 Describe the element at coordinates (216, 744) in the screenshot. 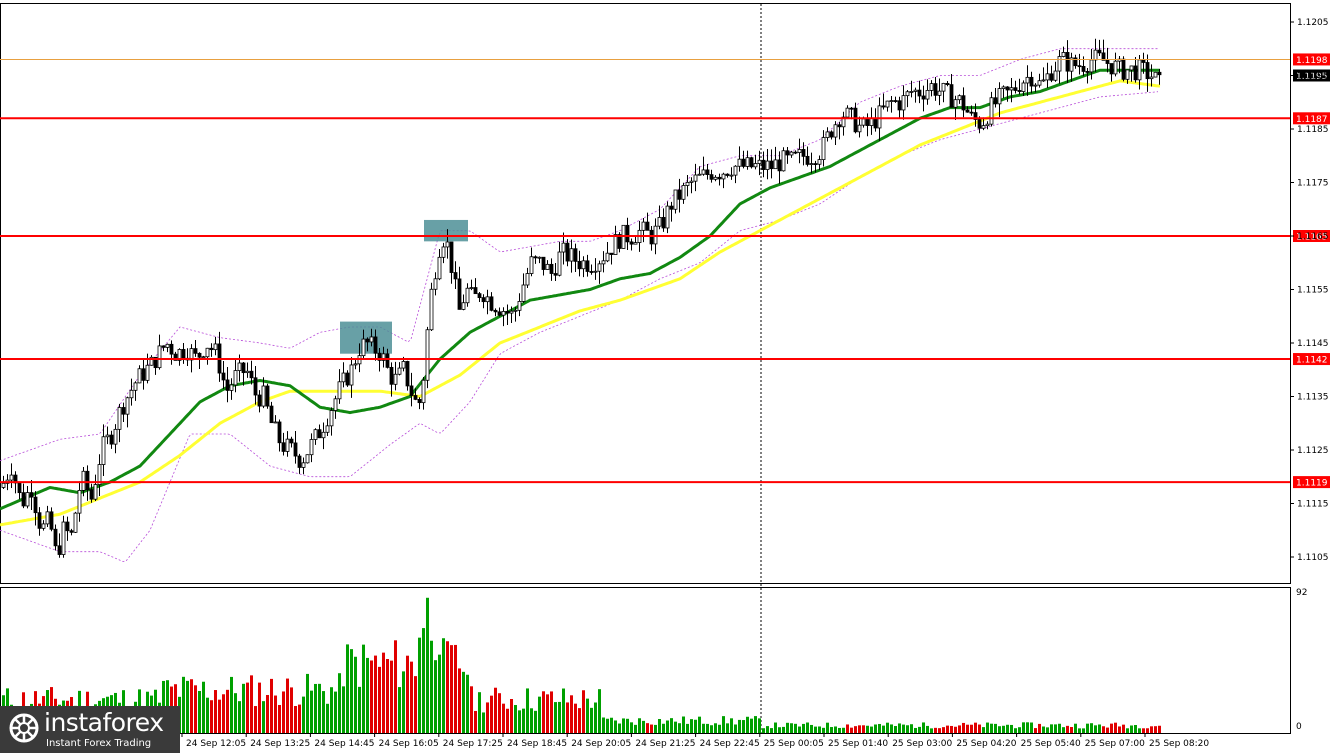

I see `x-tick-label: 24 Sep 12:05` at that location.